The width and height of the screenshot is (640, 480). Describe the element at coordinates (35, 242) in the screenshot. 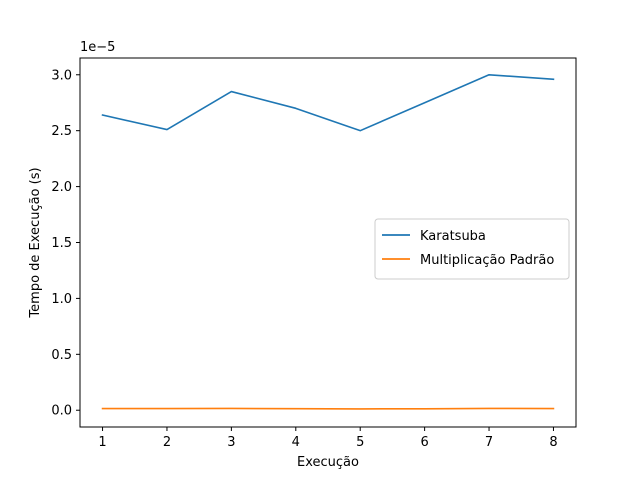

I see `y-axis-label: Tempo de Execução (s)` at that location.